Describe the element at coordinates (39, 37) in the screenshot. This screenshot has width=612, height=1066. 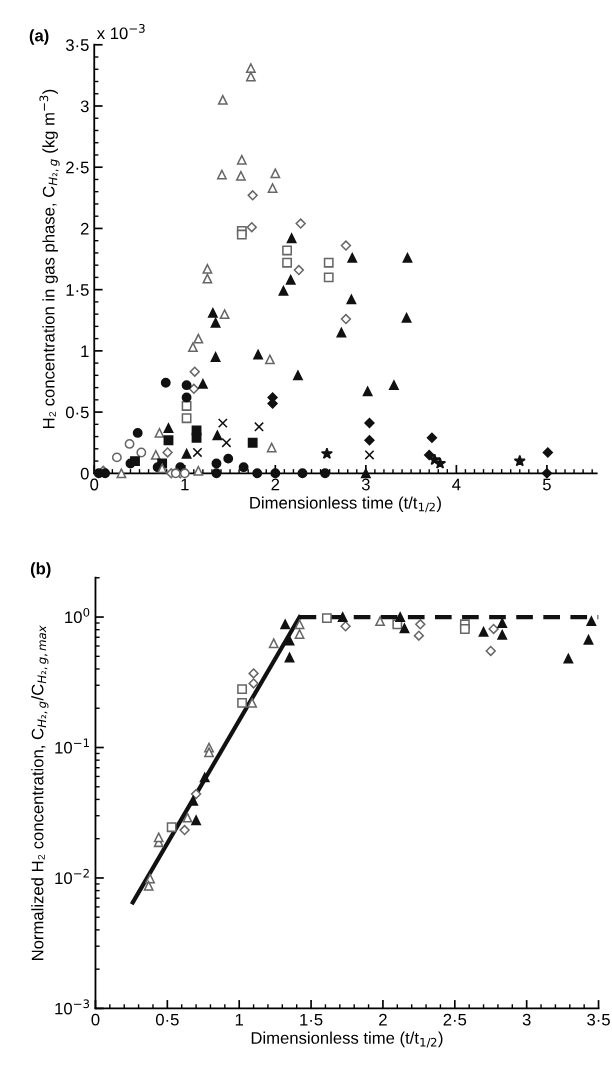
I see `chart-title: (a)` at that location.